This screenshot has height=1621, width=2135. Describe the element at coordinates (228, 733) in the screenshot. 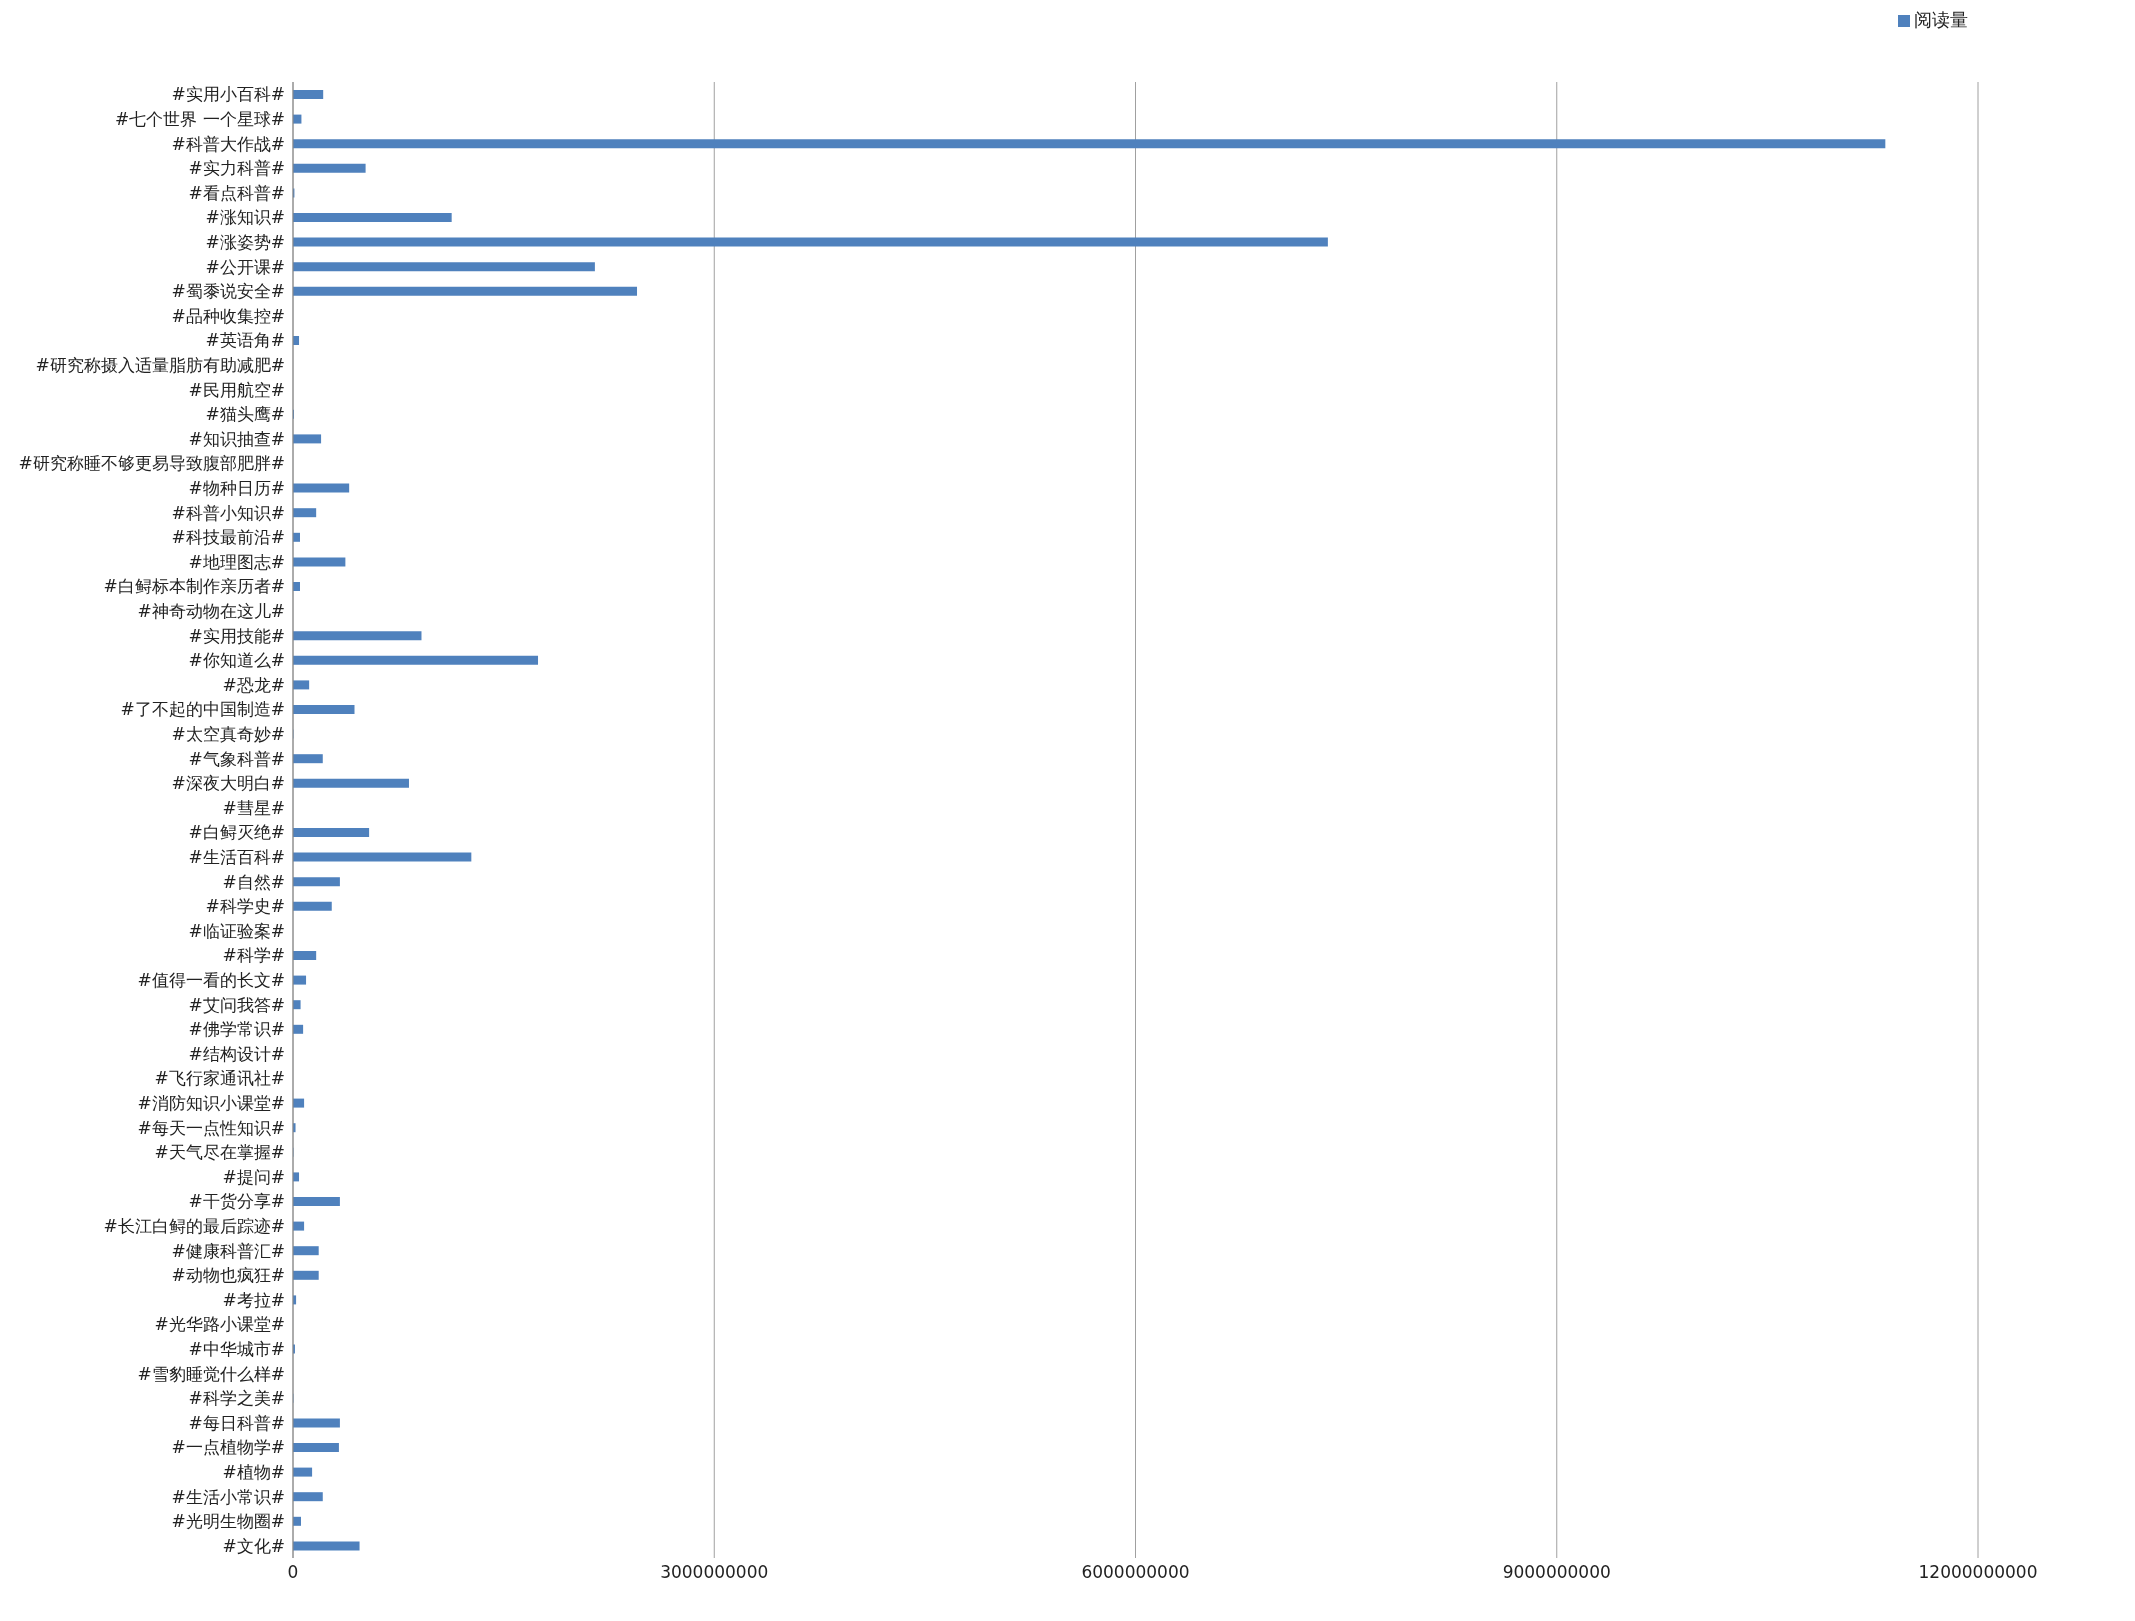

I see `y-tick-label: #太空真奇妙#` at that location.